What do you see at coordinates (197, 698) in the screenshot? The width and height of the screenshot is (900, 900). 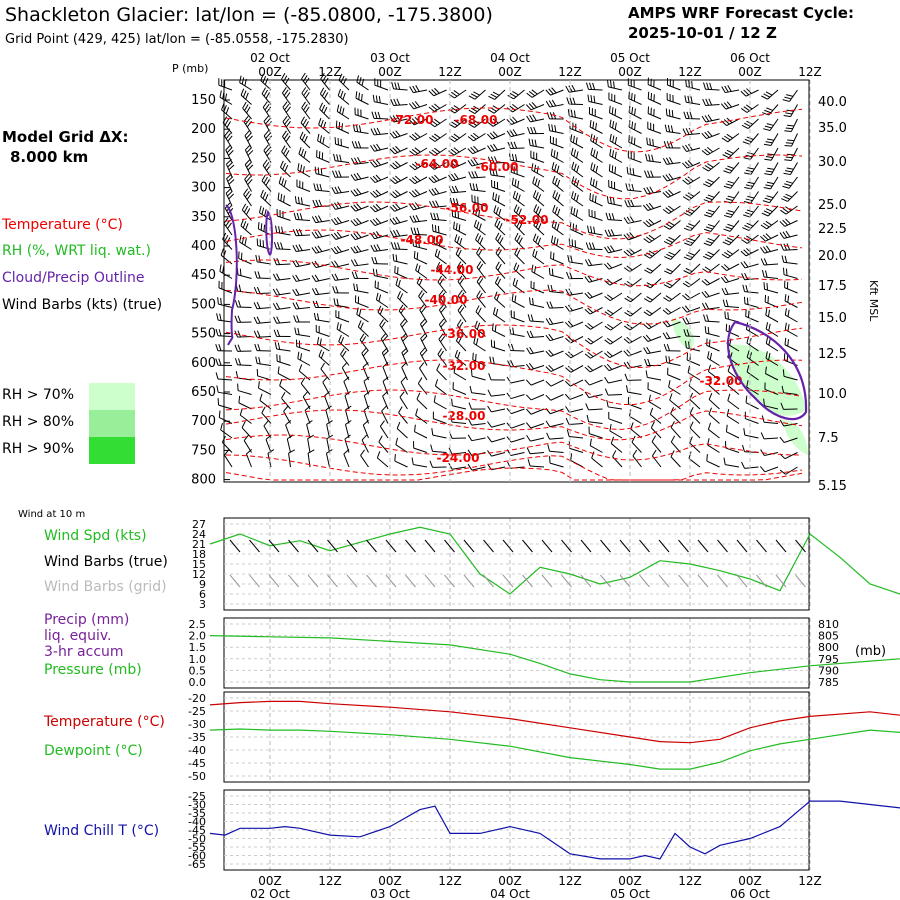 I see `y-tick-label: -20` at bounding box center [197, 698].